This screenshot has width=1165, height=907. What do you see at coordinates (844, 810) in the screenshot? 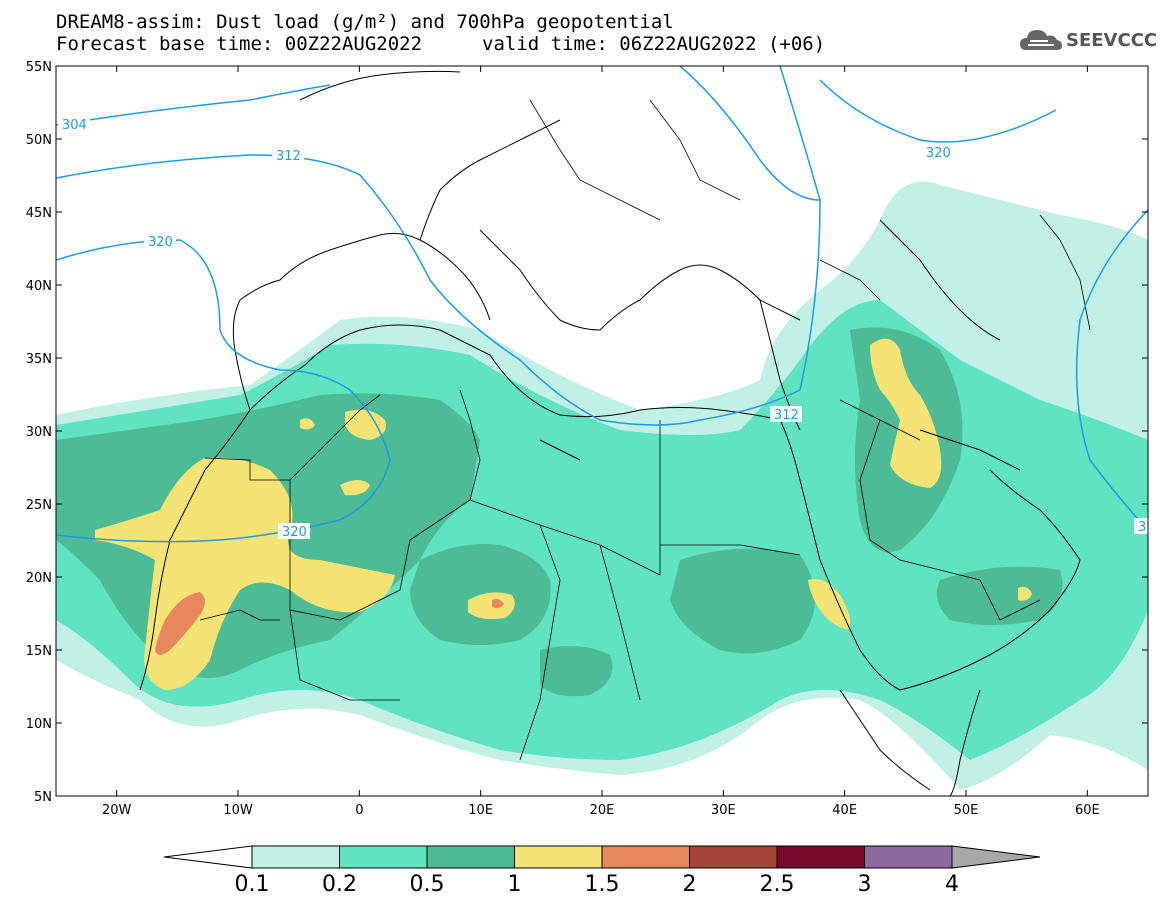
I see `lon-label: 40E` at bounding box center [844, 810].